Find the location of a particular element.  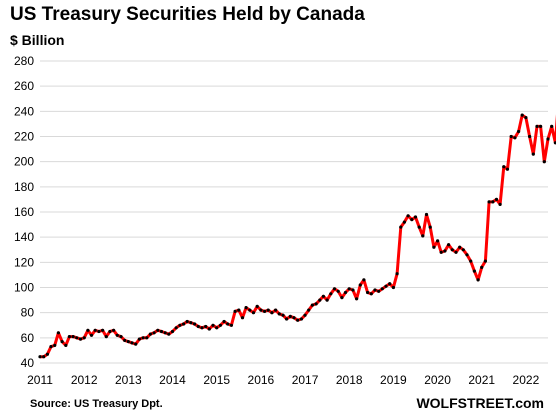

x-tick-label: 2018 is located at coordinates (349, 380).